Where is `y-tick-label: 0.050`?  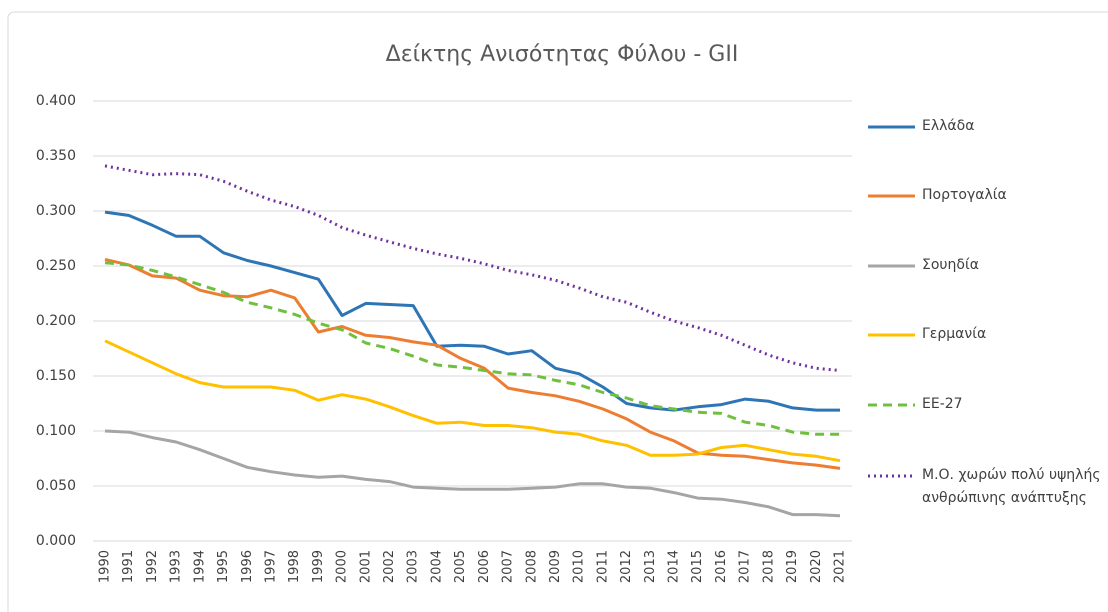
y-tick-label: 0.050 is located at coordinates (56, 486).